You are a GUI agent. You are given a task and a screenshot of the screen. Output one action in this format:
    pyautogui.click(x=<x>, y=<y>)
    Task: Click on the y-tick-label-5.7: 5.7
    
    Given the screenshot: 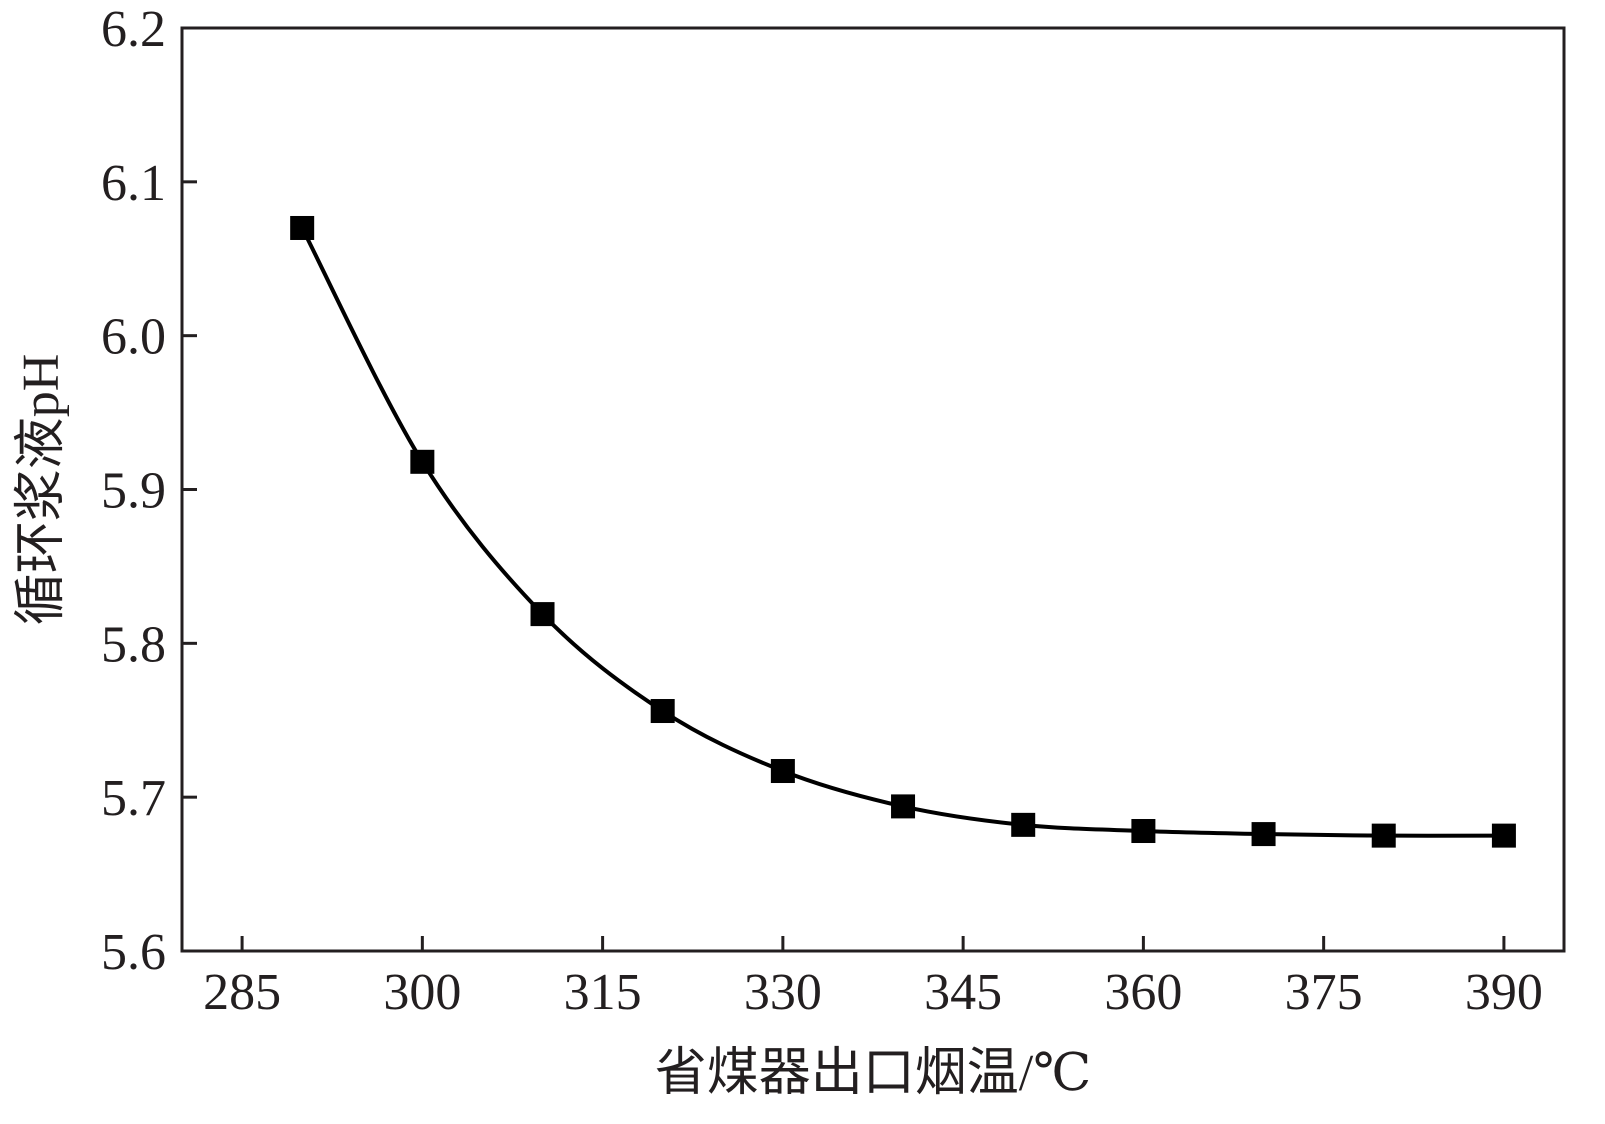 What is the action you would take?
    pyautogui.click(x=133, y=798)
    